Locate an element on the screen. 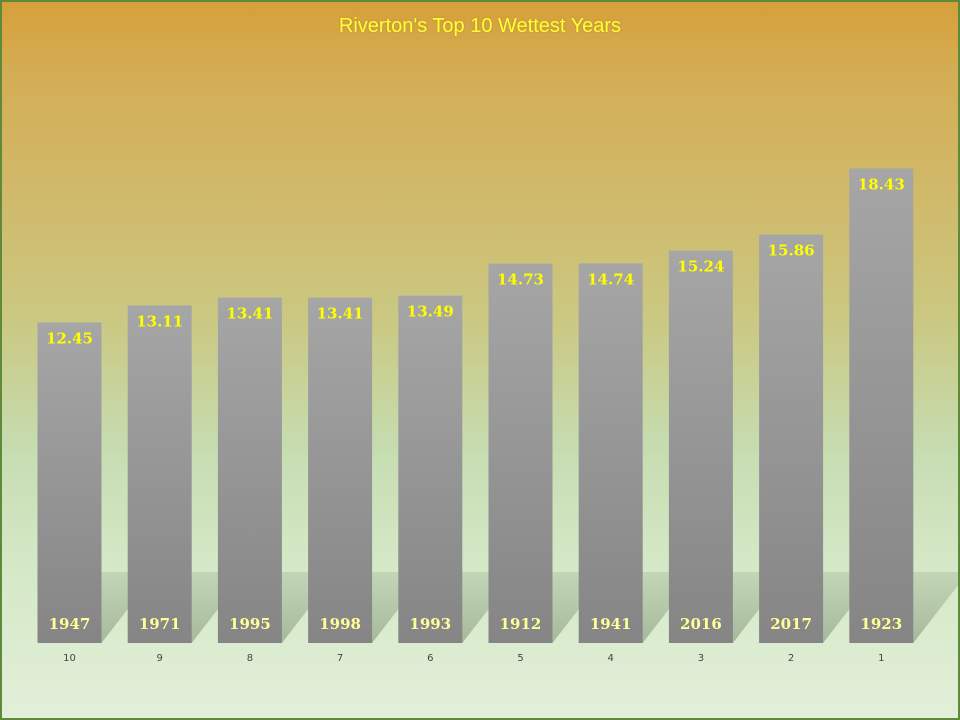 The image size is (960, 720). x-tick-label: 4 is located at coordinates (611, 658).